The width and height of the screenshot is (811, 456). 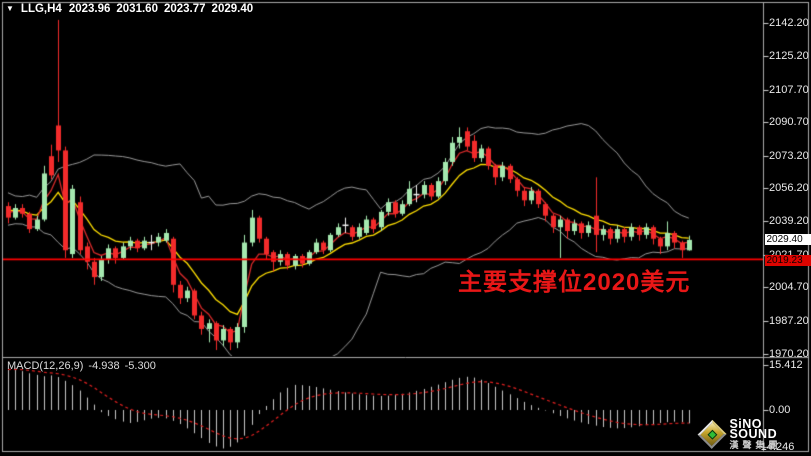 What do you see at coordinates (789, 287) in the screenshot?
I see `price-tick-label: 2004.70` at bounding box center [789, 287].